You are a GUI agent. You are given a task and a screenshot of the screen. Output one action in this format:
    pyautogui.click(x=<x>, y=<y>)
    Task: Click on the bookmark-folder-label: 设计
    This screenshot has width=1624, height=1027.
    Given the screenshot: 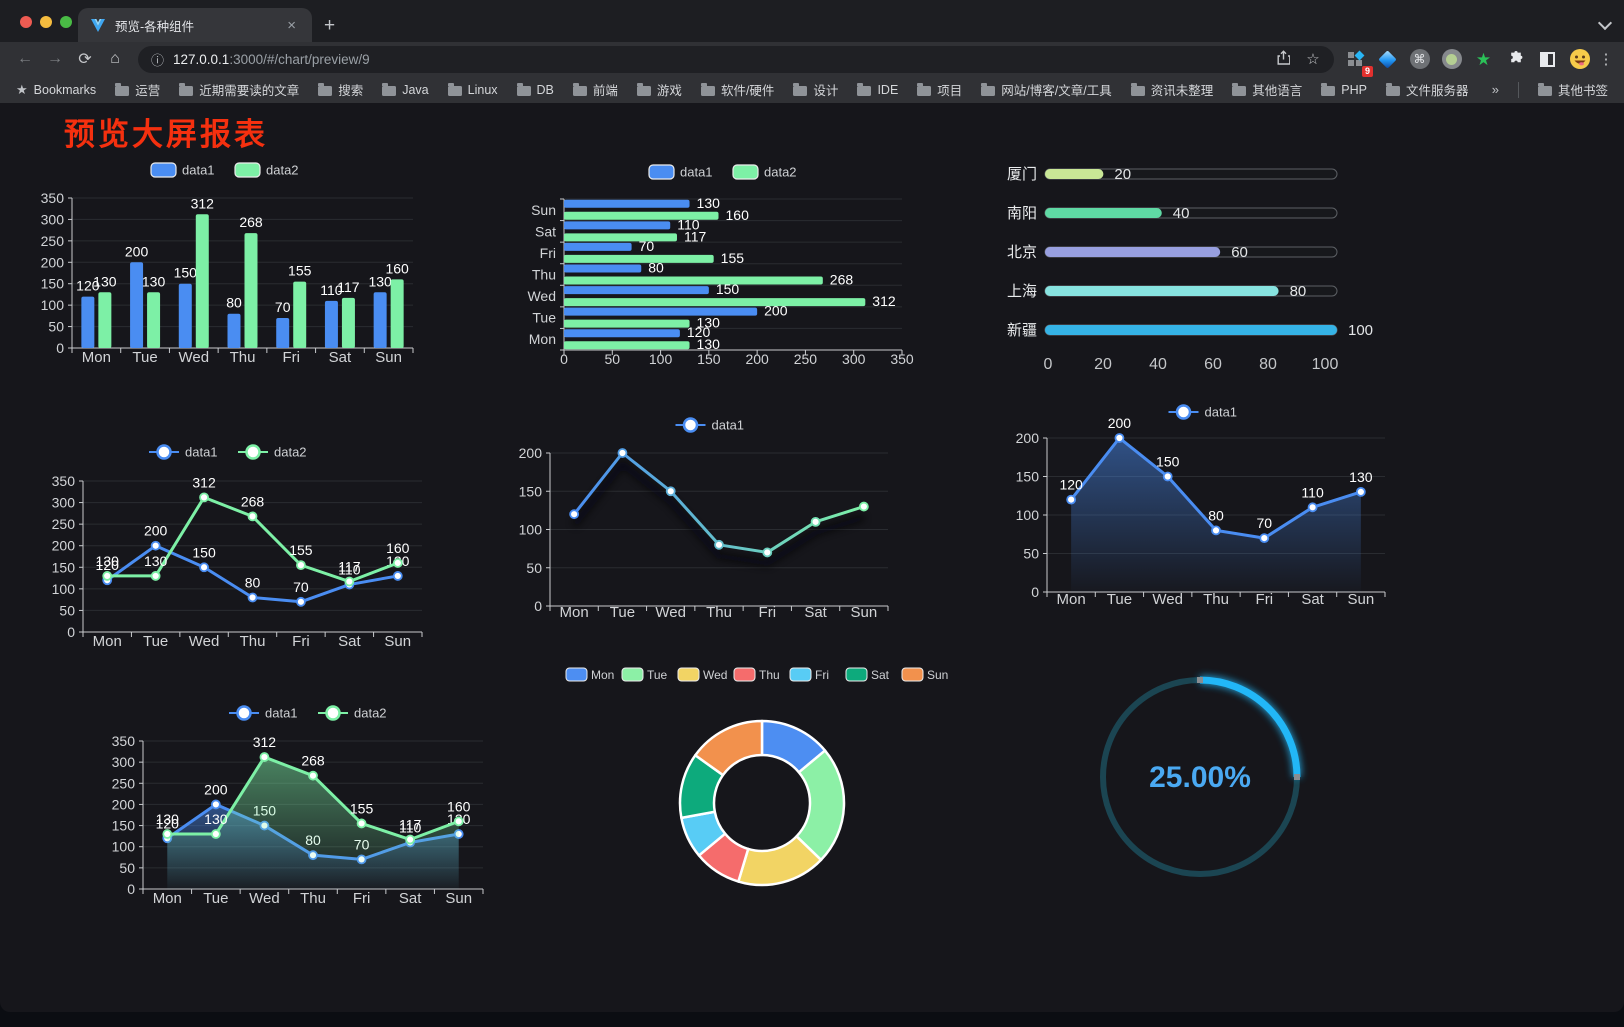 What is the action you would take?
    pyautogui.click(x=826, y=91)
    